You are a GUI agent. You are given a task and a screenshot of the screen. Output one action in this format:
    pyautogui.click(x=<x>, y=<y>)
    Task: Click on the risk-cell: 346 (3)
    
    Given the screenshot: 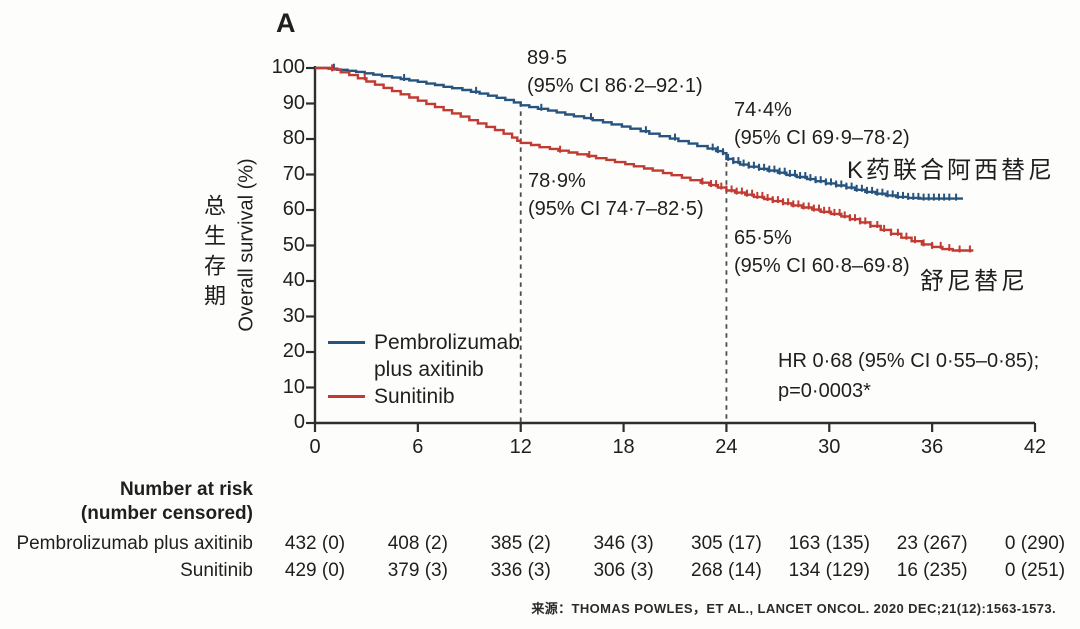 What is the action you would take?
    pyautogui.click(x=623, y=543)
    